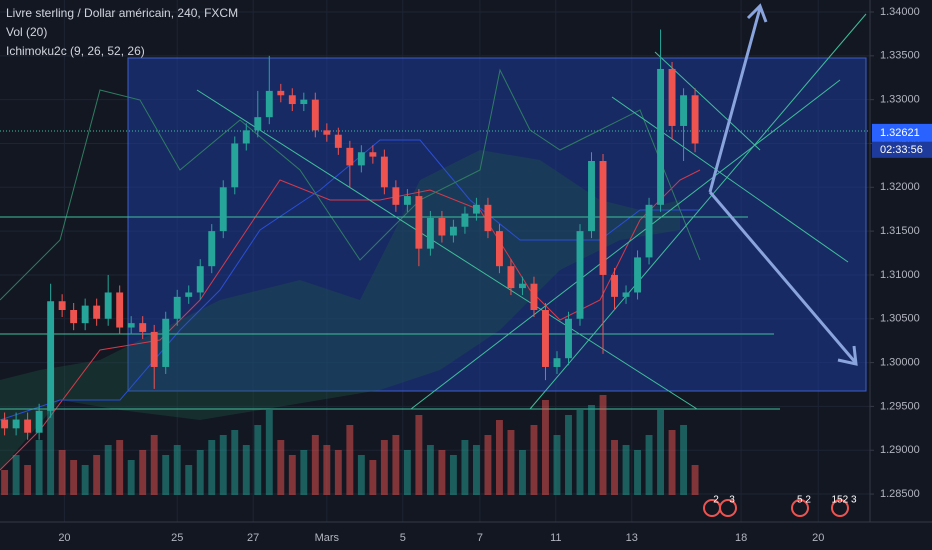 The height and width of the screenshot is (550, 932). I want to click on x-tick-label: 25, so click(177, 538).